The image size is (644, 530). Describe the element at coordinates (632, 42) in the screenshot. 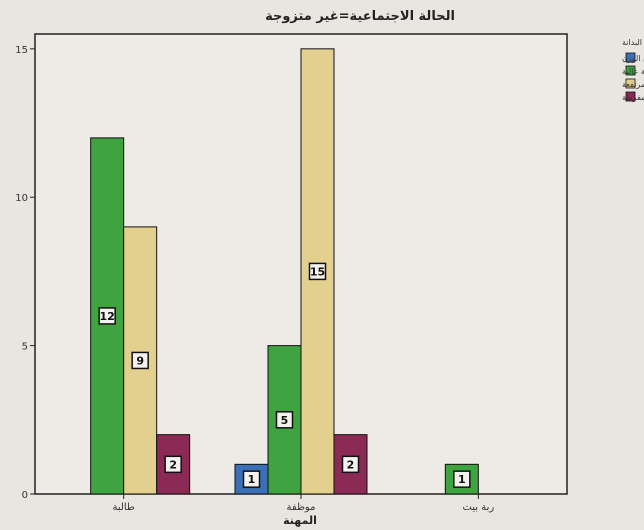

I see `legend-title: البدانة` at that location.